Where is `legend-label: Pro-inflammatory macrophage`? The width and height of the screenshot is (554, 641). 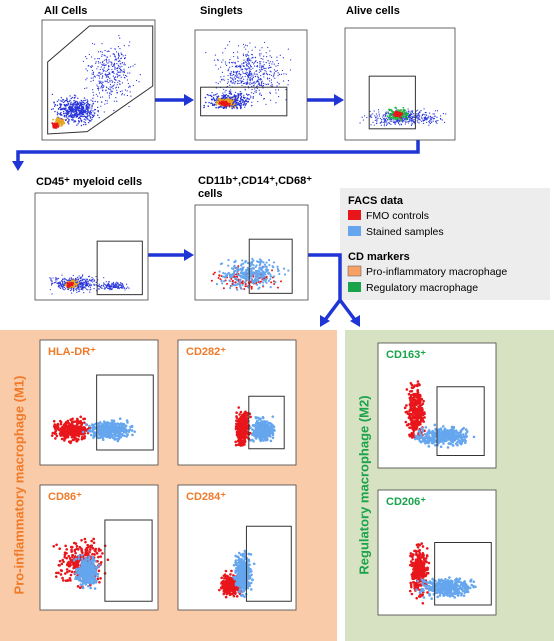 legend-label: Pro-inflammatory macrophage is located at coordinates (436, 272).